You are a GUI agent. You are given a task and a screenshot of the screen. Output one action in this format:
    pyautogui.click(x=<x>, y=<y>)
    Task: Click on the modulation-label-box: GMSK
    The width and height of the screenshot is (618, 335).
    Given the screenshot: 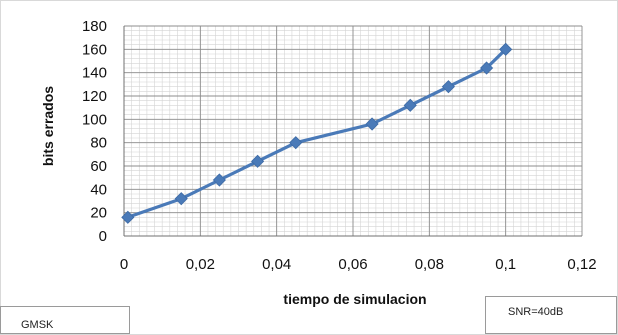 What is the action you would take?
    pyautogui.click(x=65, y=320)
    